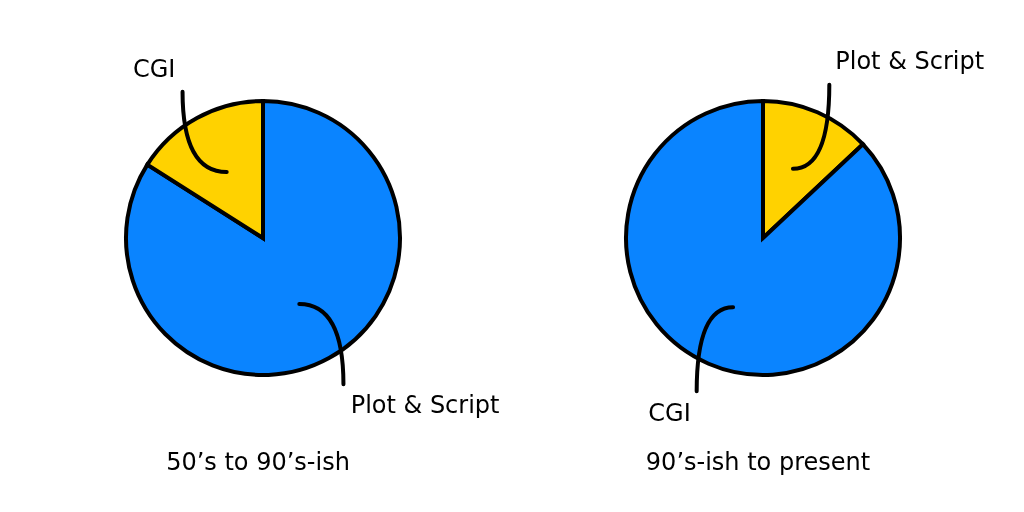 The width and height of the screenshot is (1024, 512). What do you see at coordinates (758, 462) in the screenshot?
I see `text: 90’s-ish to present` at bounding box center [758, 462].